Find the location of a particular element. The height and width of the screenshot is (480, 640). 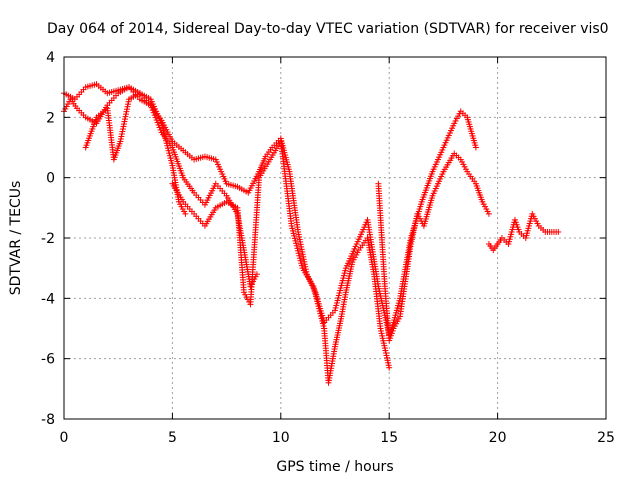

y-tick-label: 2 is located at coordinates (50, 118).